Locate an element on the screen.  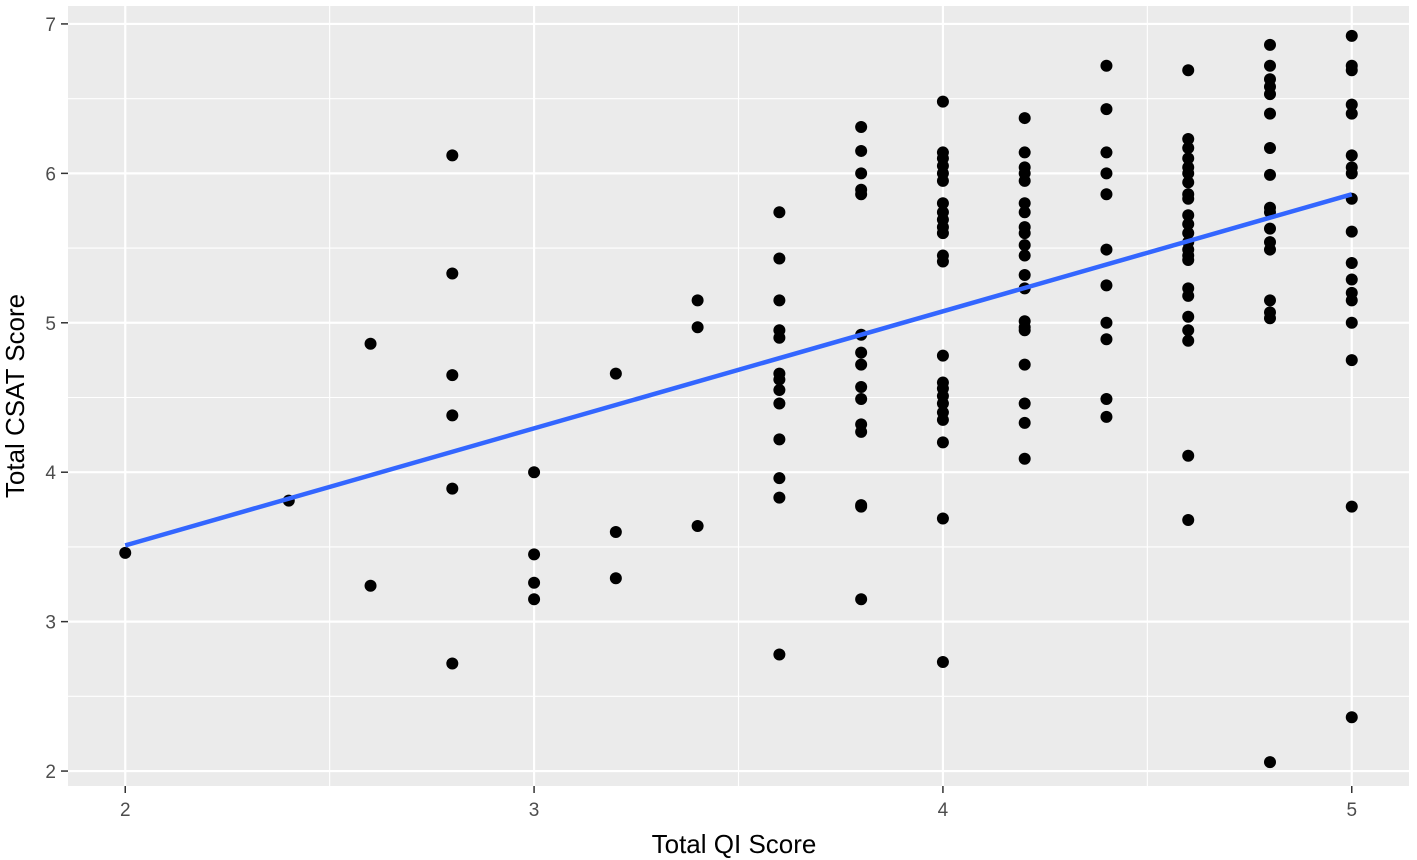
y-tick-label: 6 is located at coordinates (50, 174).